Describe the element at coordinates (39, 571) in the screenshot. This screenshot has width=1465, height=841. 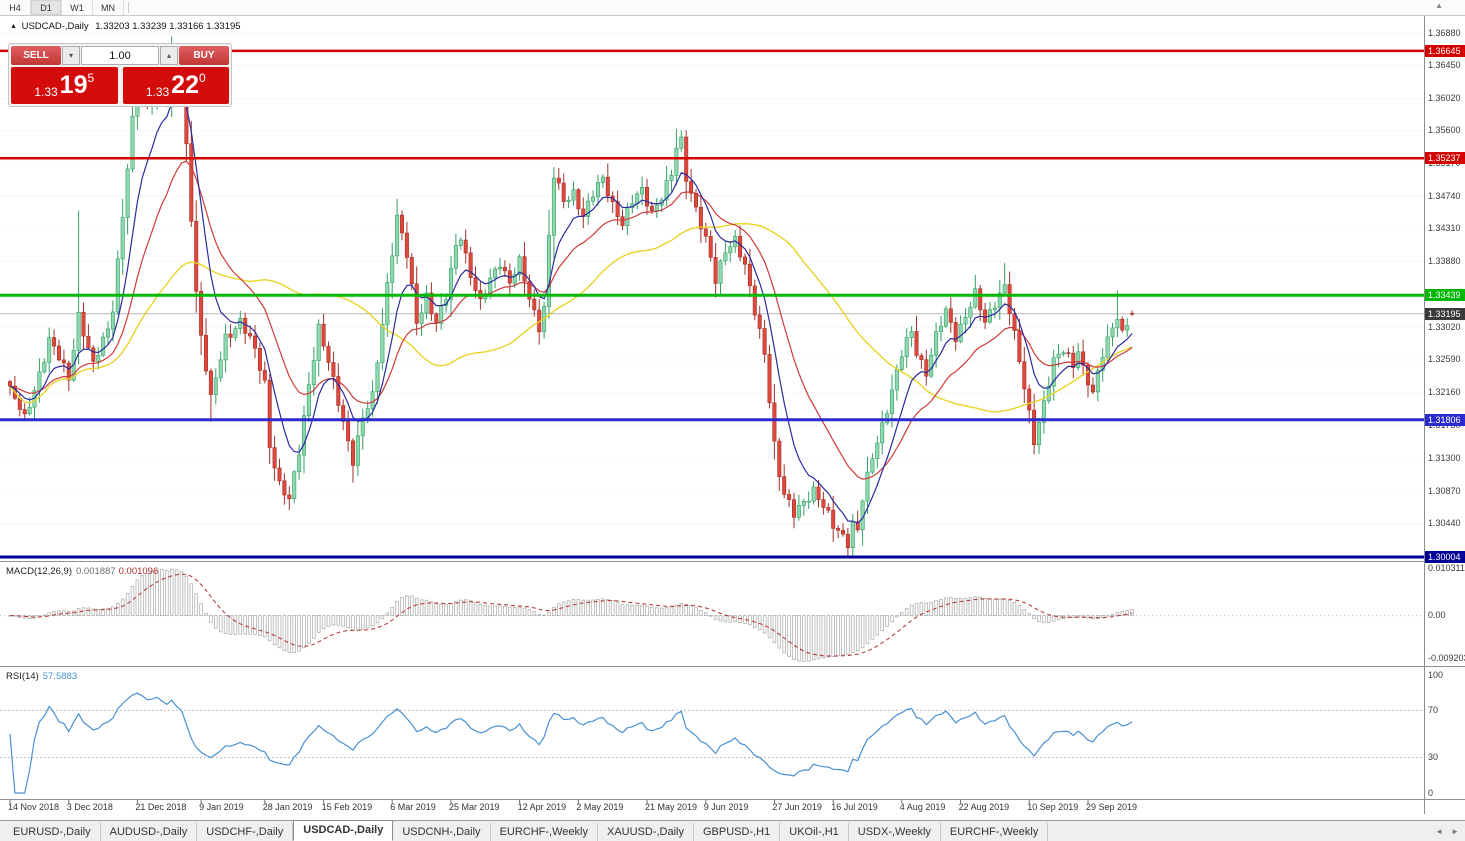
I see `macd-name: MACD(12,26,9)` at that location.